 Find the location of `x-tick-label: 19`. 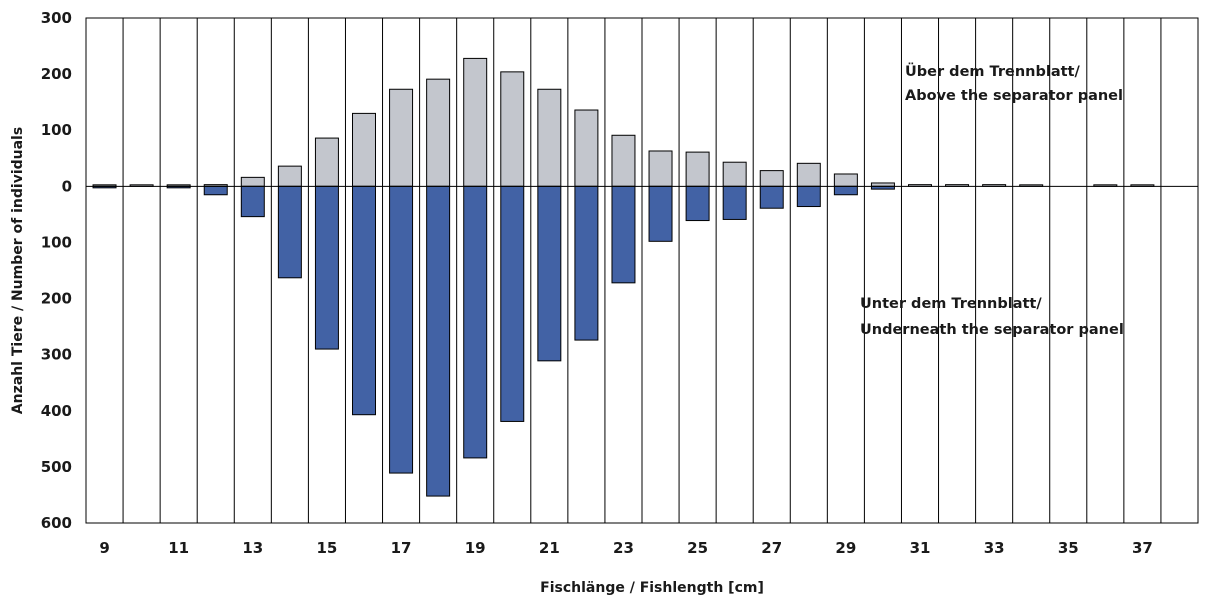

x-tick-label: 19 is located at coordinates (475, 548).